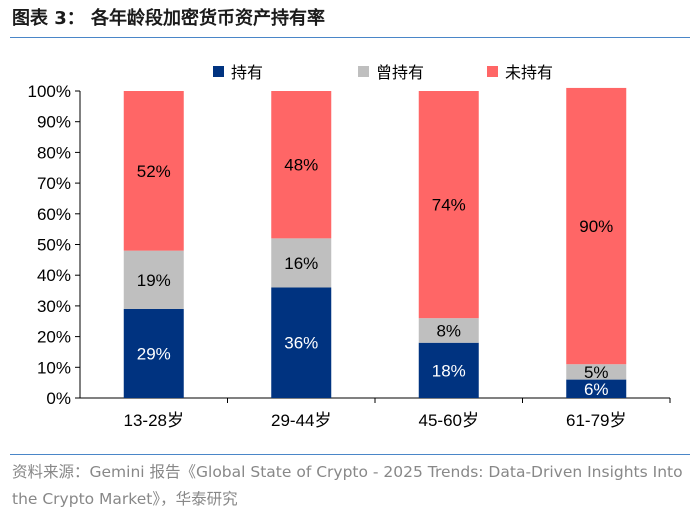  I want to click on y-tick-label: 60%, so click(54, 214).